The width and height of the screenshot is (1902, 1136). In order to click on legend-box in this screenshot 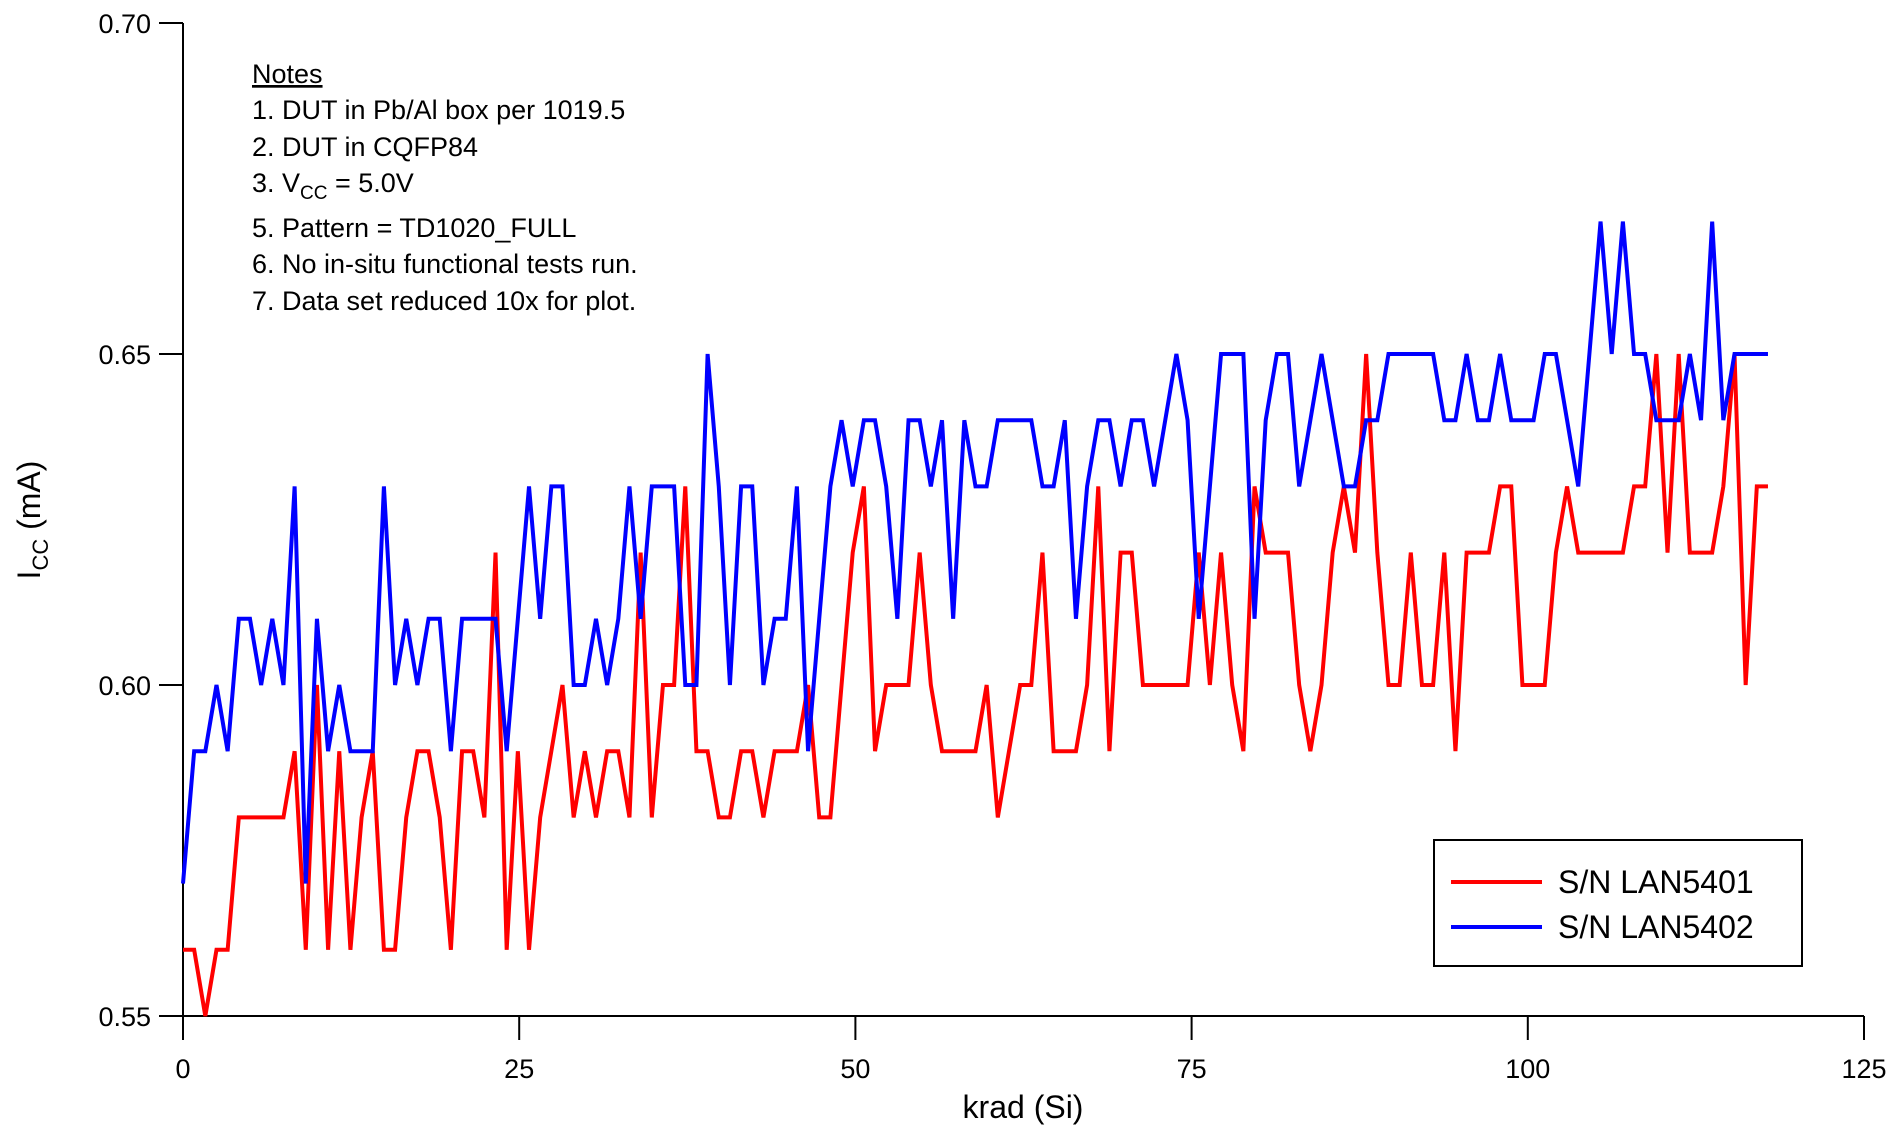, I will do `click(1618, 903)`.